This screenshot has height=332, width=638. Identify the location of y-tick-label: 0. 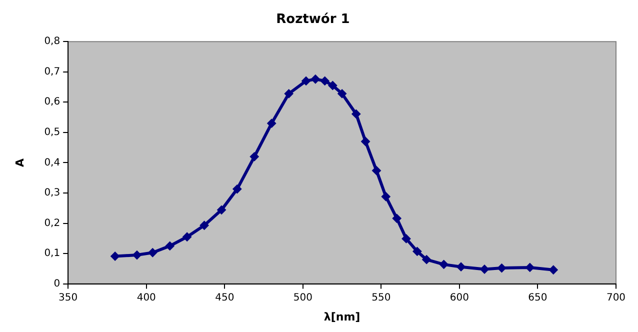
(57, 284).